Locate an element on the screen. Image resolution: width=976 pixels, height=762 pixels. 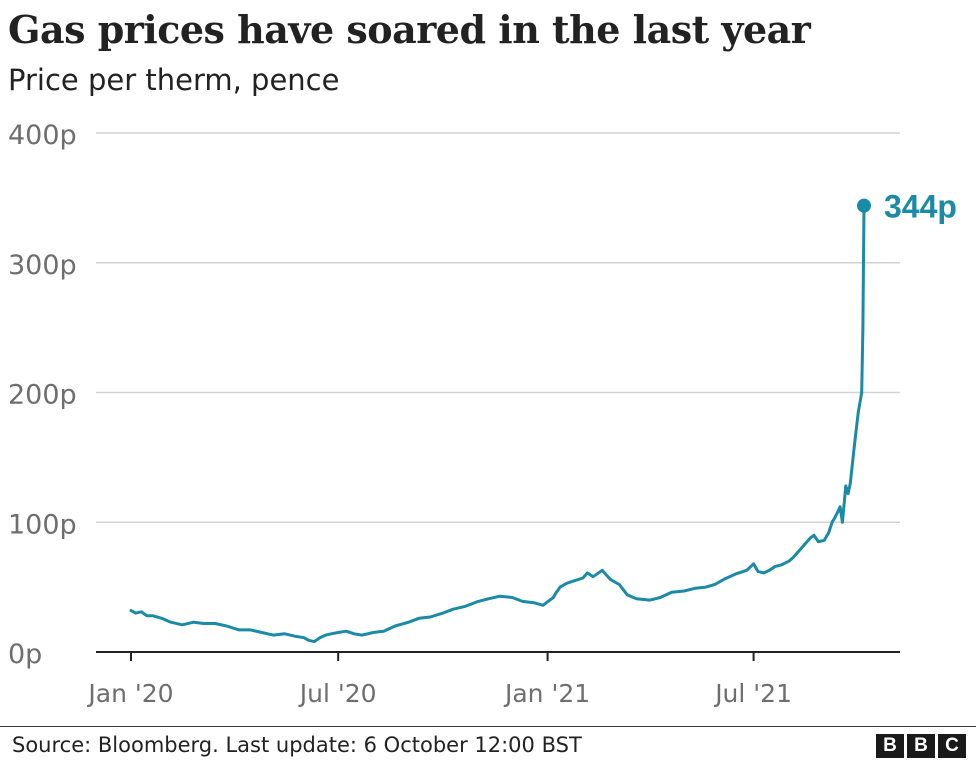
latest-value-dot is located at coordinates (864, 205).